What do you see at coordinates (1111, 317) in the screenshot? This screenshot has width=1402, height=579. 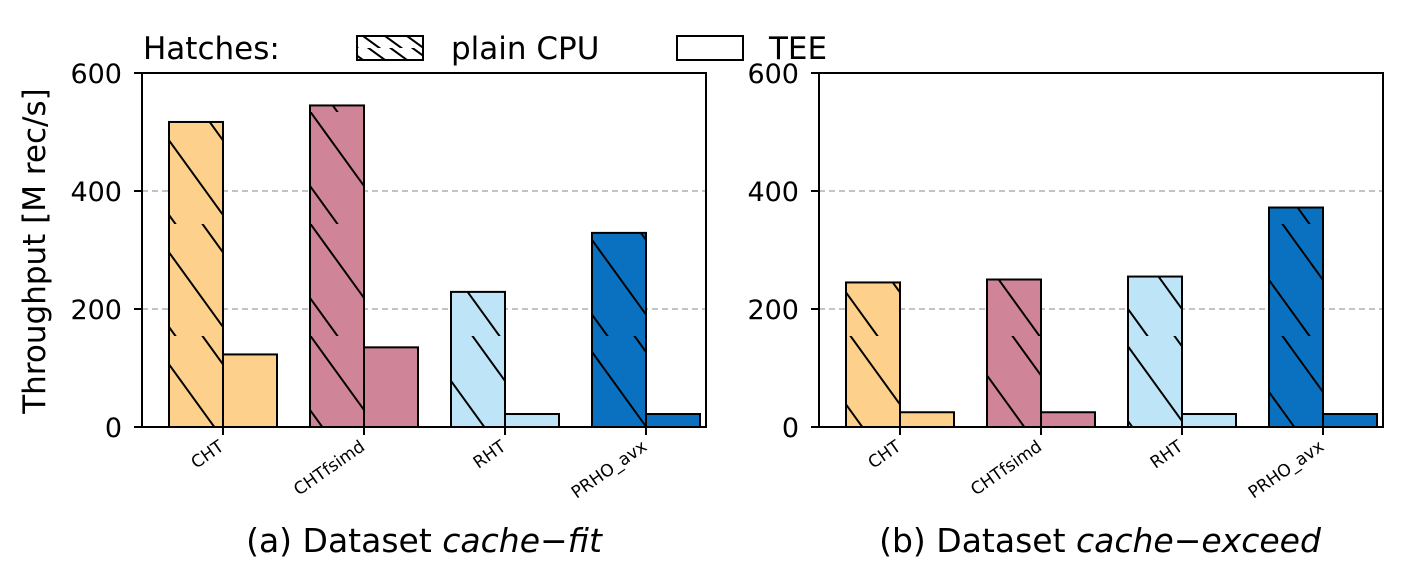 I see `bars-b` at bounding box center [1111, 317].